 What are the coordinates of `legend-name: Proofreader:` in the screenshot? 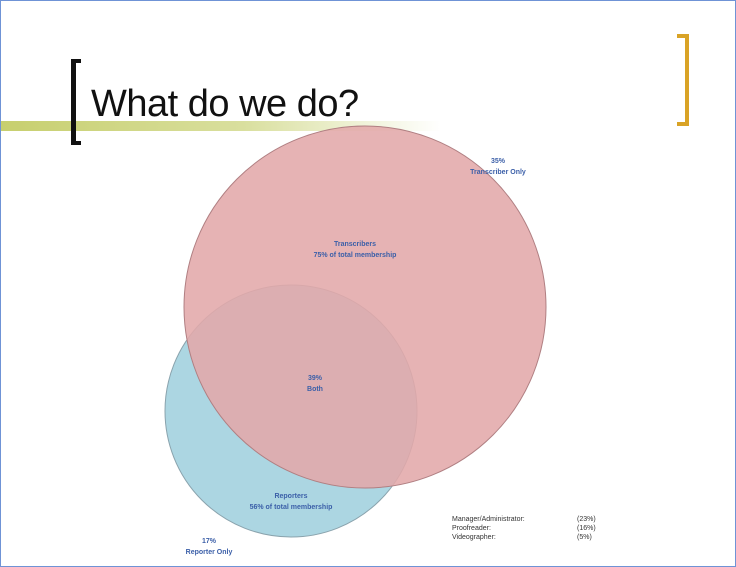 It's located at (471, 528).